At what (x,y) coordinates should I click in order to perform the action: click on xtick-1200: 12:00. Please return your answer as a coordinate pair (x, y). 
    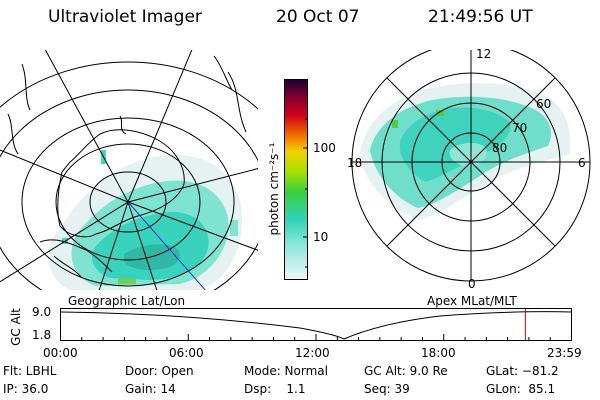
    Looking at the image, I should click on (312, 353).